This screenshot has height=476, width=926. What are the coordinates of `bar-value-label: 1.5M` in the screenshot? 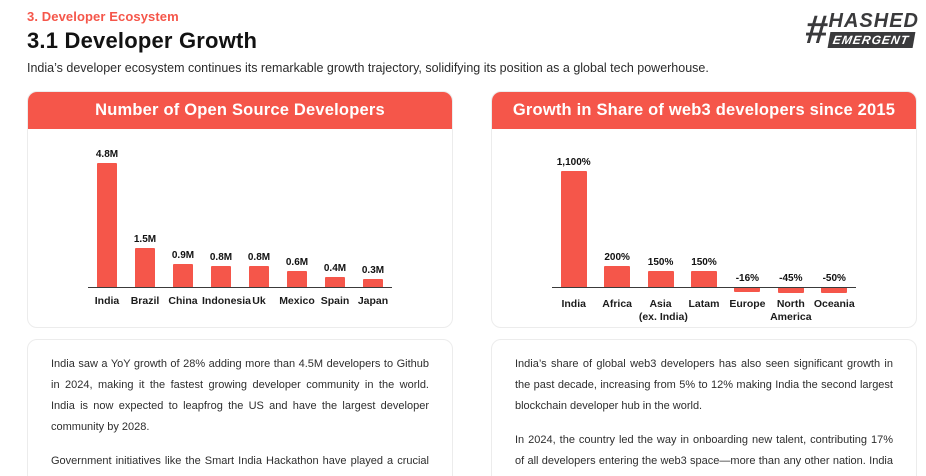 It's located at (145, 239).